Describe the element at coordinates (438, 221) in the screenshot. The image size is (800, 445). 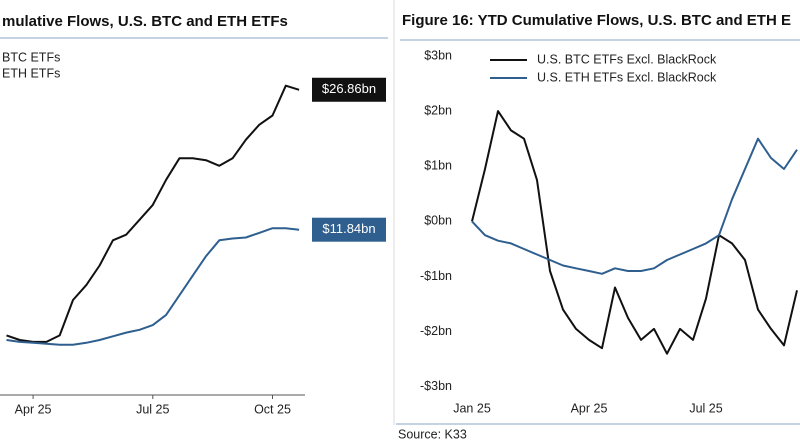
I see `y-tick-label: $0bn` at that location.